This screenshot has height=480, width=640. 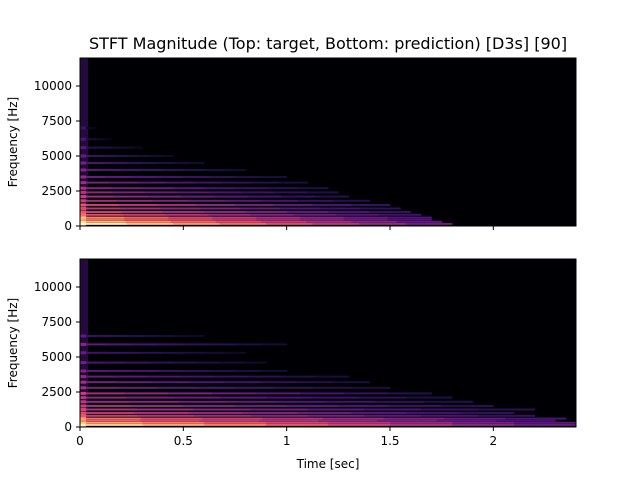 I want to click on x-tick-label: 2, so click(x=494, y=441).